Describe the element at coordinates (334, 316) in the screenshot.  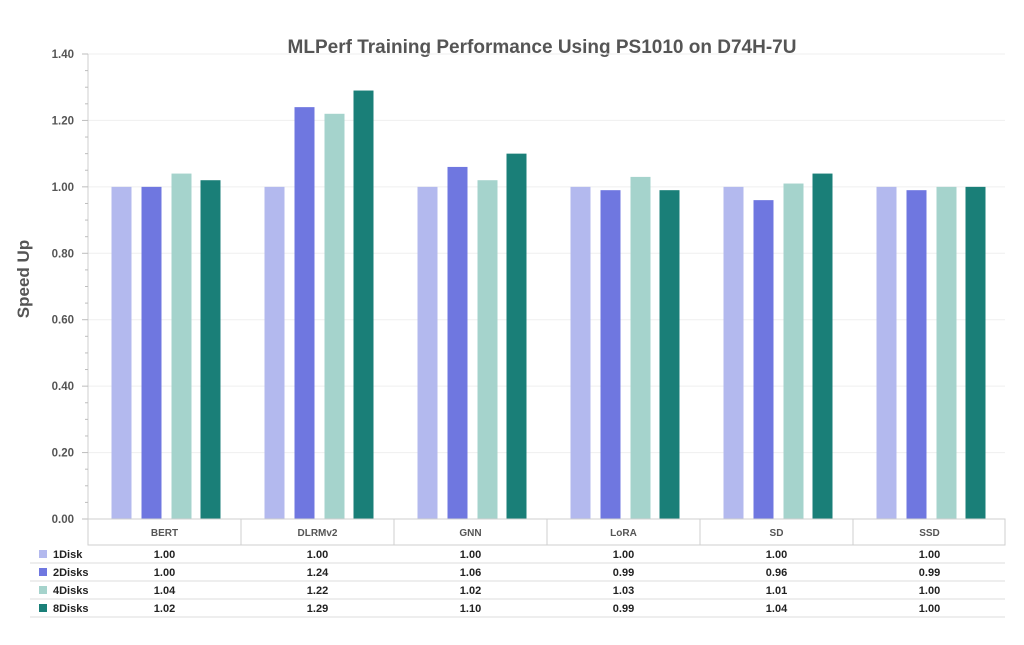
I see `bar-4disks-dlrmv2` at that location.